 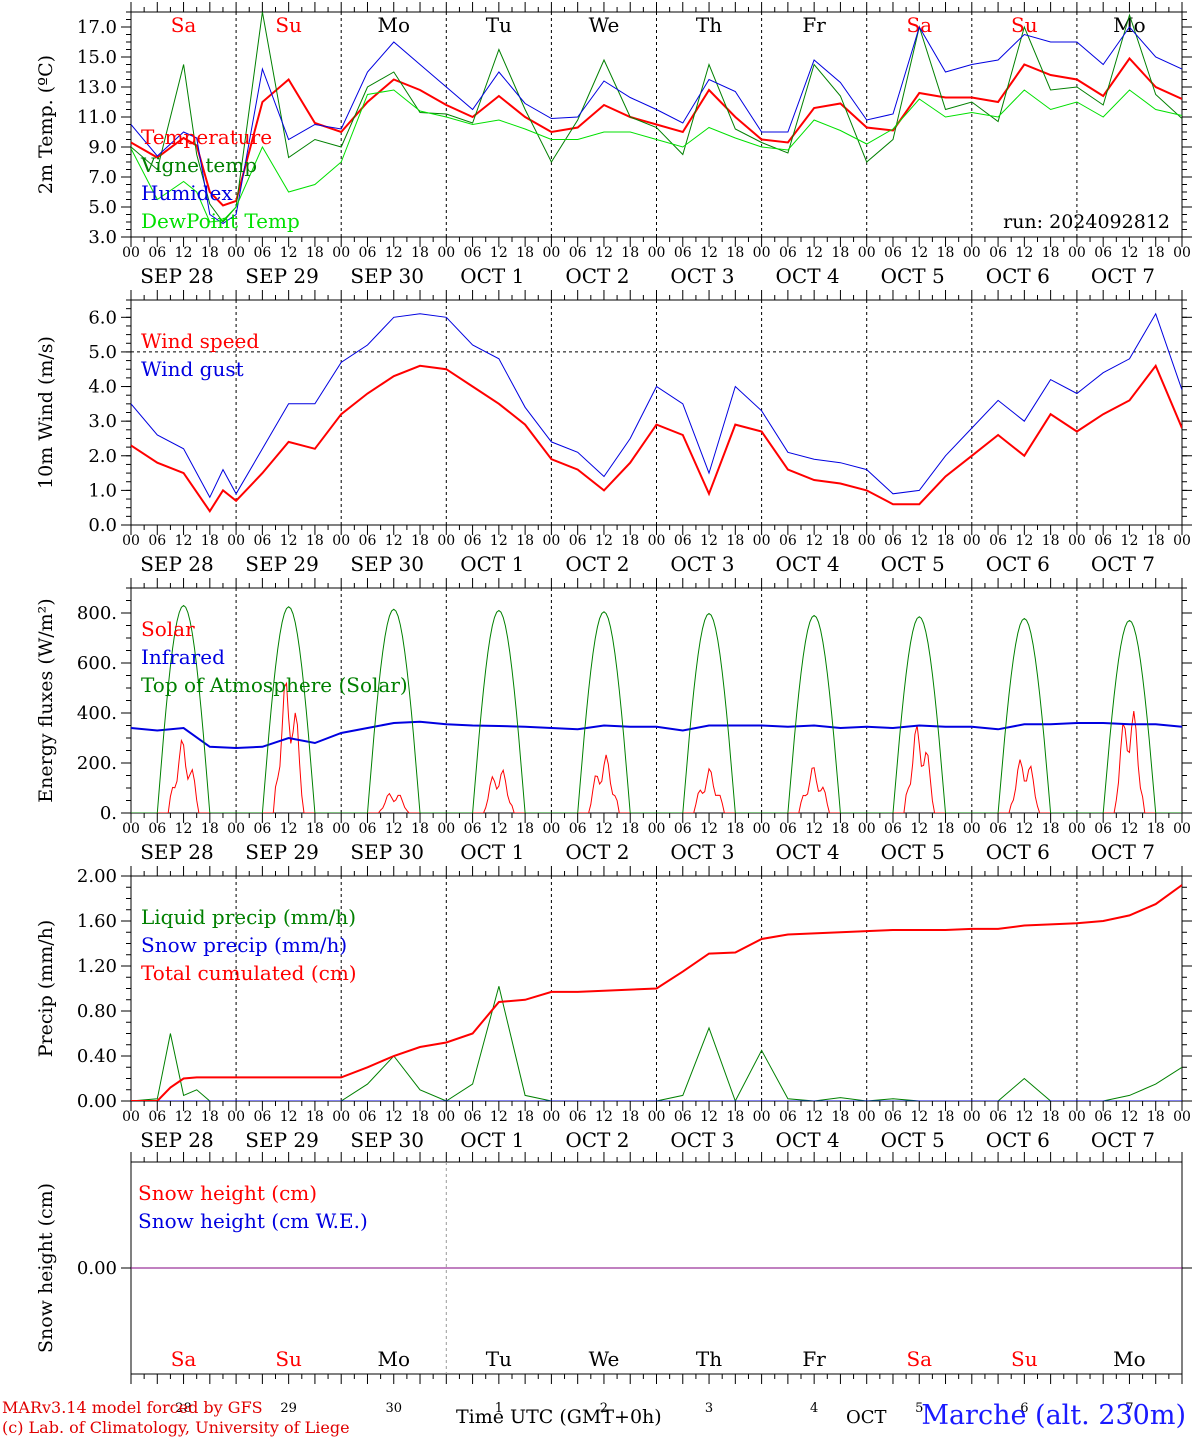 What do you see at coordinates (97, 1011) in the screenshot?
I see `precip-y-tick-label: 0.80` at bounding box center [97, 1011].